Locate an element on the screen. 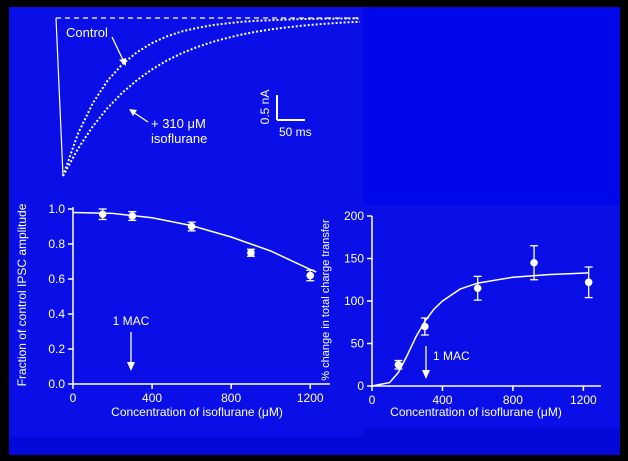  y-tick-label: 100 is located at coordinates (354, 301).